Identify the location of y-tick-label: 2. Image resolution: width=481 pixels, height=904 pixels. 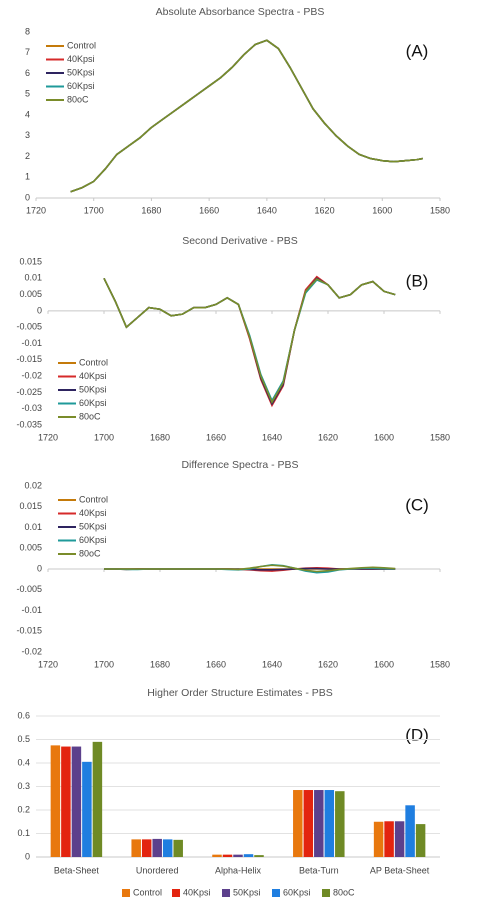
(27, 156).